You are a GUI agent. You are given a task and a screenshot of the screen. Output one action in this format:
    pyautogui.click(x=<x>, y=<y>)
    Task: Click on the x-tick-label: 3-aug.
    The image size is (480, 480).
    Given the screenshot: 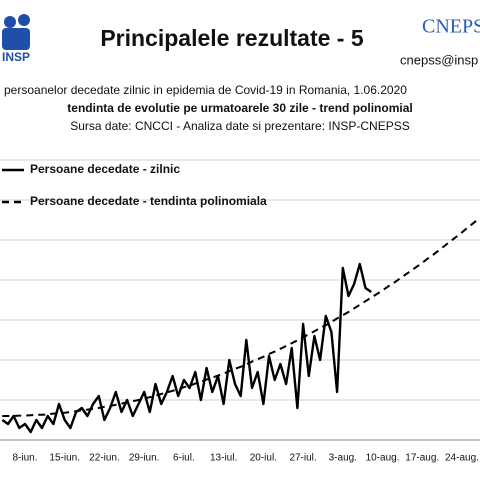 What is the action you would take?
    pyautogui.click(x=343, y=458)
    